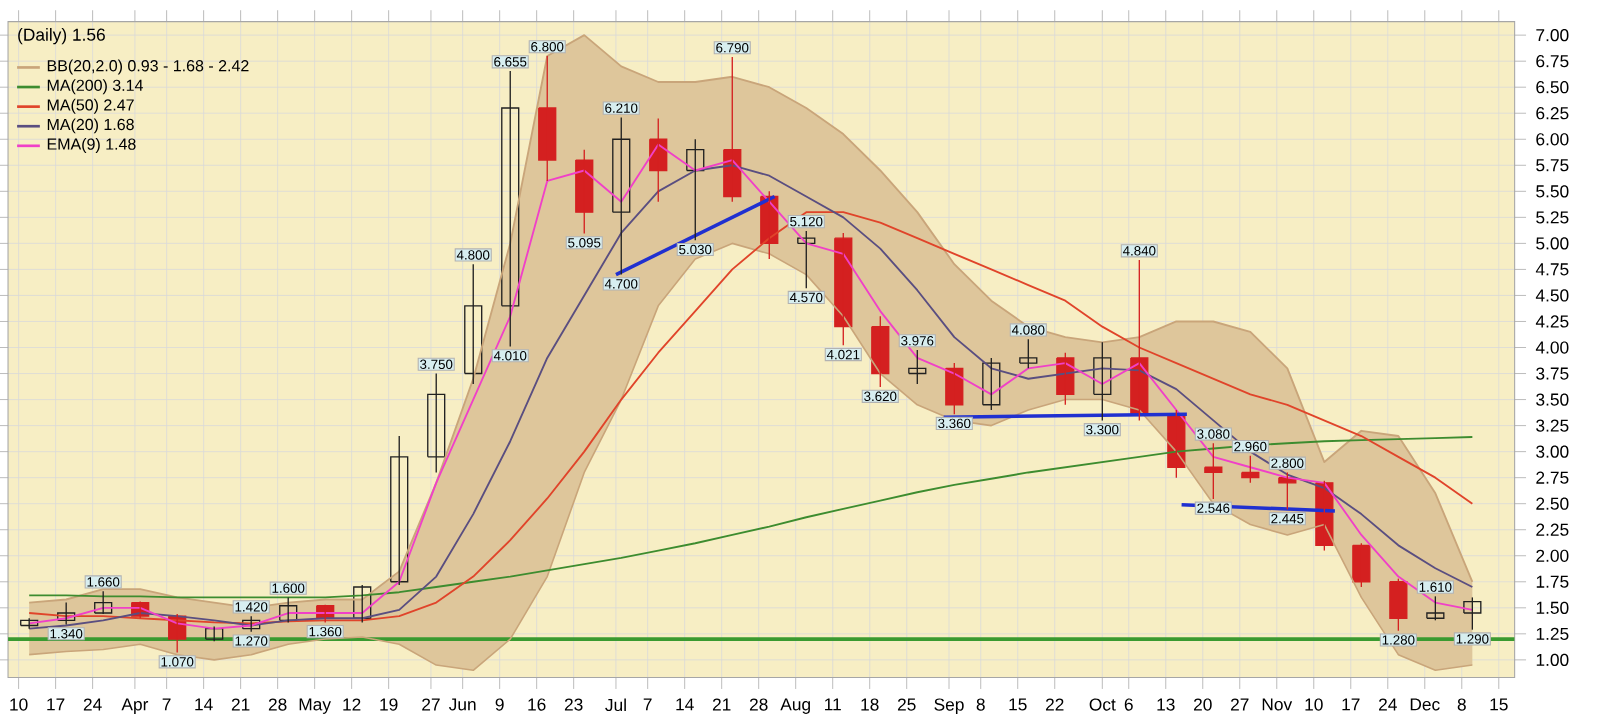  I want to click on x-tick-label: 18, so click(870, 704).